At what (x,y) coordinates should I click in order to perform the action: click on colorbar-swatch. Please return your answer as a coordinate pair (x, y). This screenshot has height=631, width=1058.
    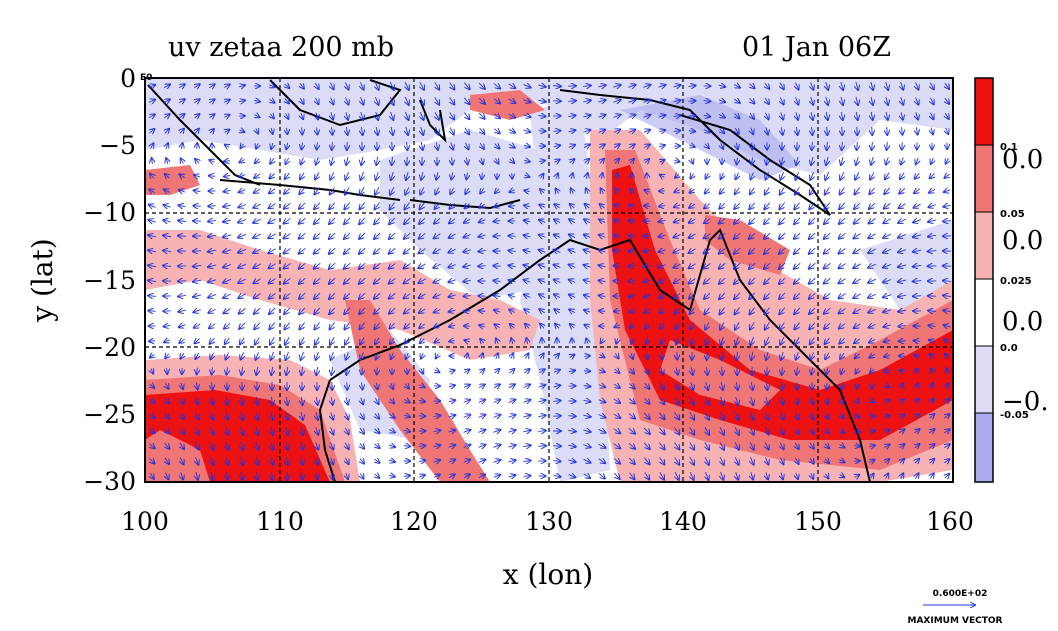
    Looking at the image, I should click on (984, 245).